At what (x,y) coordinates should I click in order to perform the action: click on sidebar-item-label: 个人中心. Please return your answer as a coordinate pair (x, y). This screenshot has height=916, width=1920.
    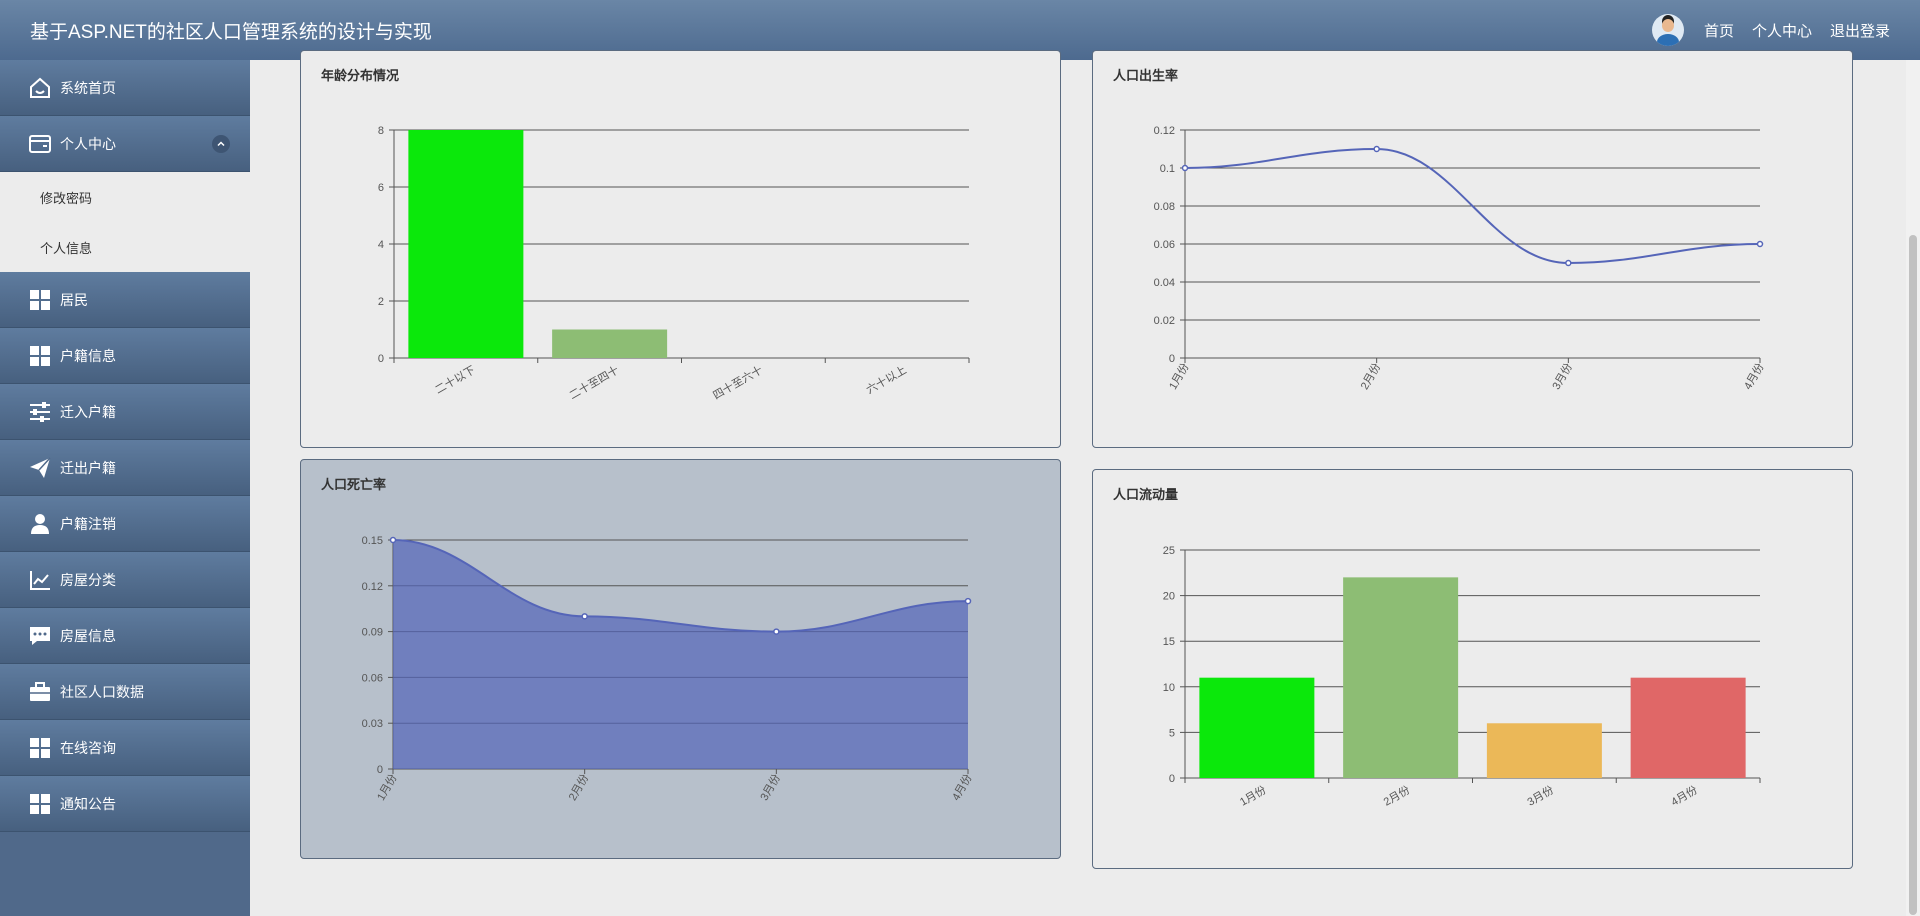
    Looking at the image, I should click on (88, 143).